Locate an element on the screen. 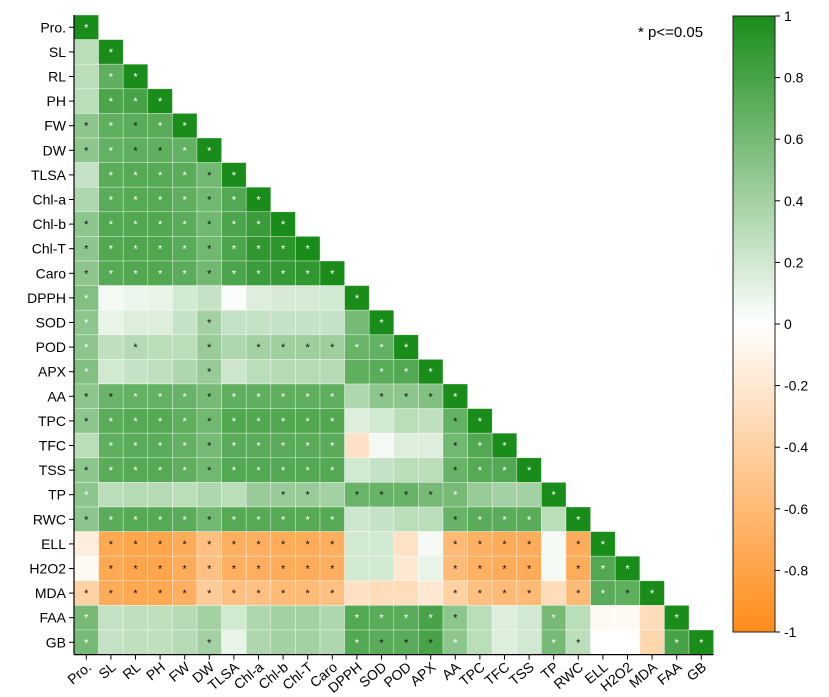  y-tick-label: DPPH is located at coordinates (46, 298).